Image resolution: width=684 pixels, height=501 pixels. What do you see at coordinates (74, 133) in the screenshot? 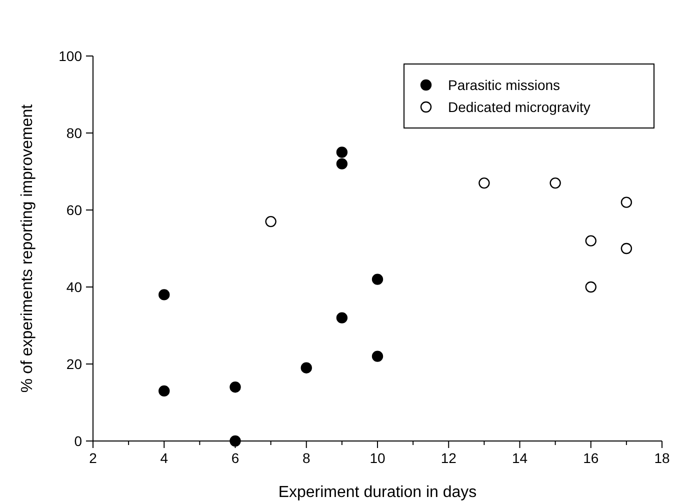
I see `y-tick-label: 80` at bounding box center [74, 133].